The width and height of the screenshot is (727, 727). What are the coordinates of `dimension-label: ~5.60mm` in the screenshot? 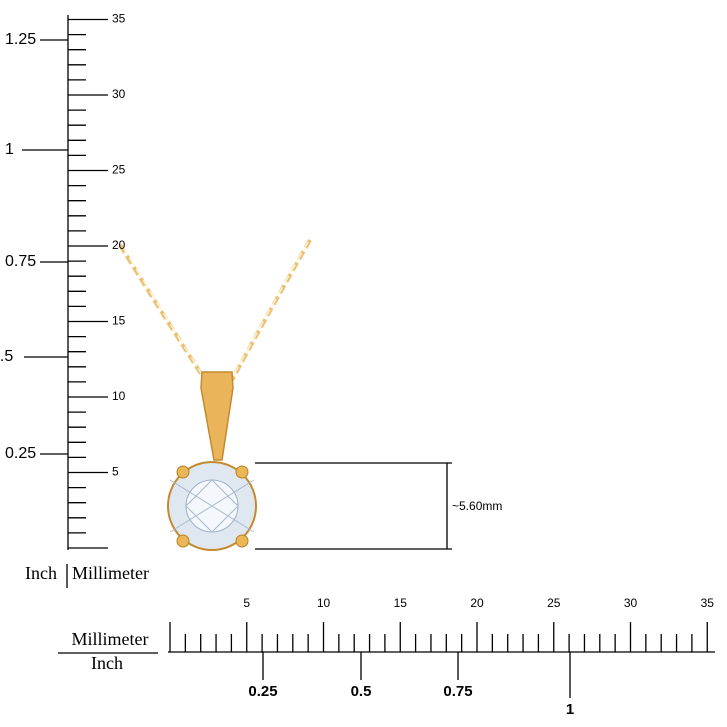 It's located at (477, 506).